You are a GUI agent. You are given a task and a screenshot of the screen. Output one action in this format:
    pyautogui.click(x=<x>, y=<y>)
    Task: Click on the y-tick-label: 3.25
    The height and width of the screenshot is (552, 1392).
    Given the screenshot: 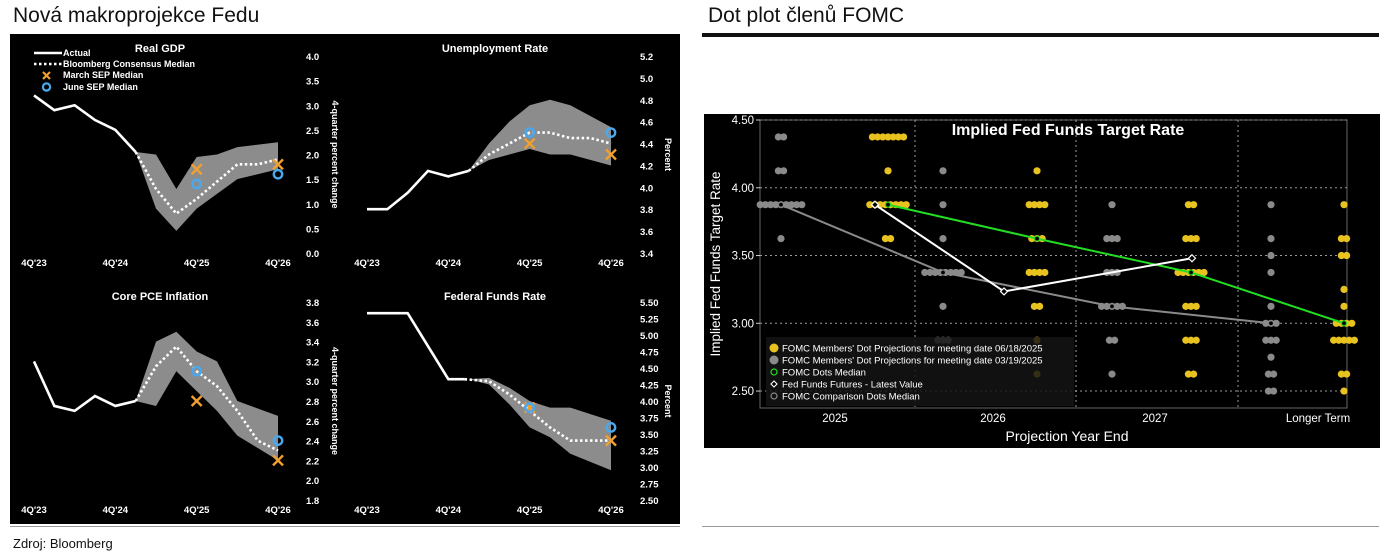 What is the action you would take?
    pyautogui.click(x=649, y=452)
    